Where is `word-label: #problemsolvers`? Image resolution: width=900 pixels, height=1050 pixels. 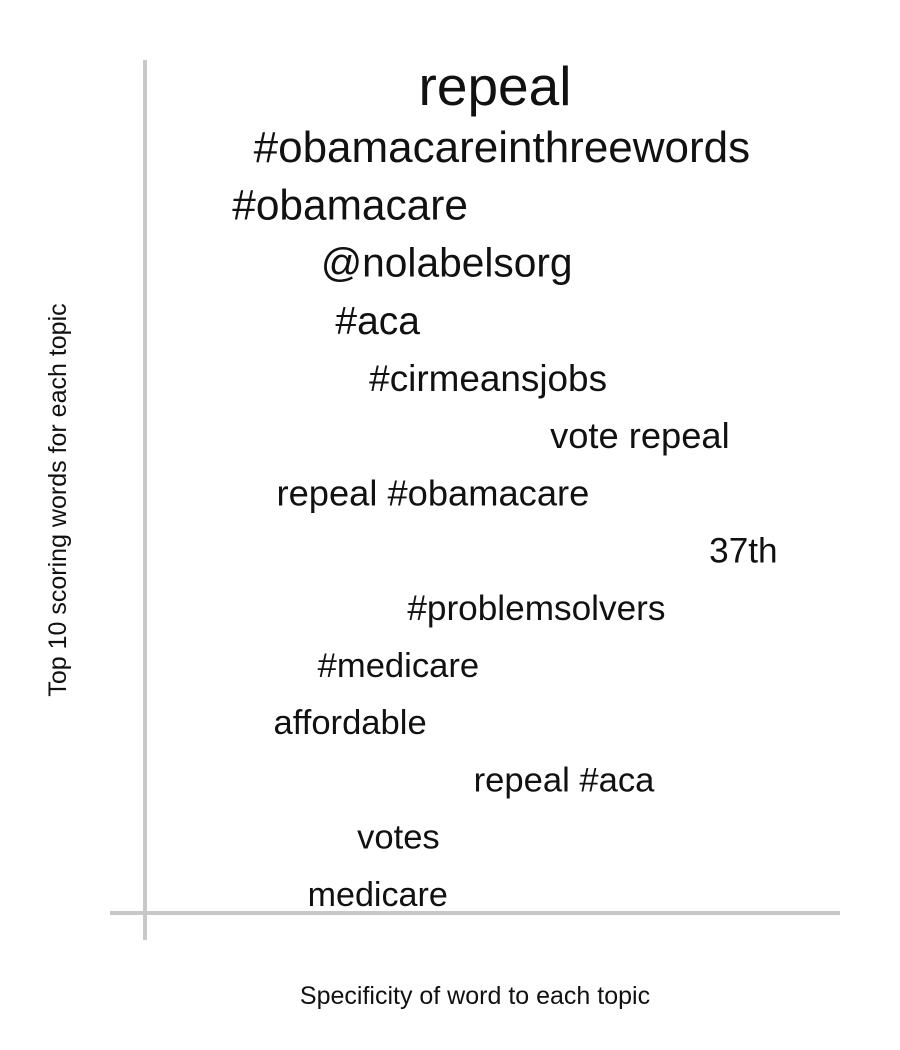 word-label: #problemsolvers is located at coordinates (536, 608).